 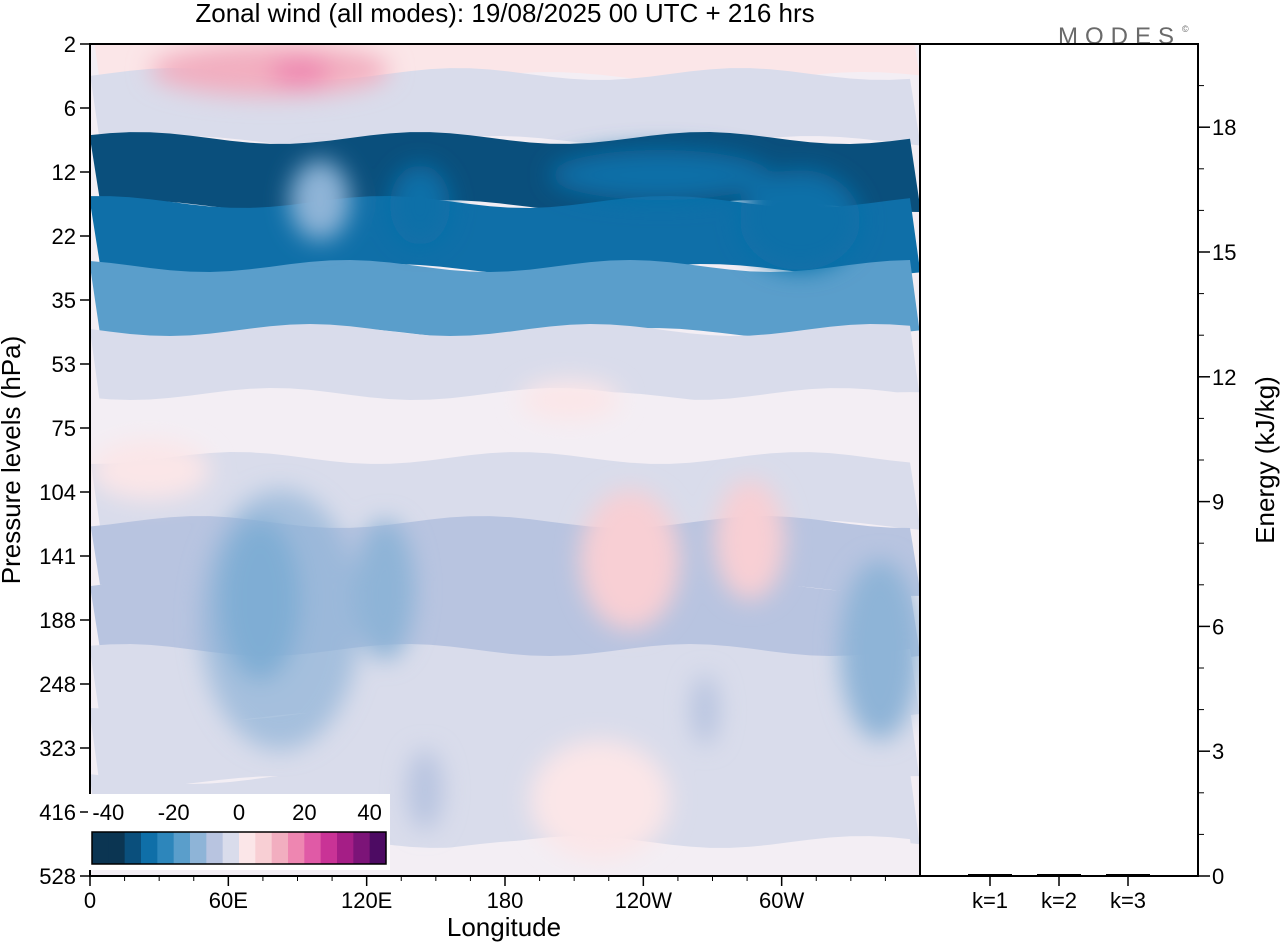 I want to click on energy-tick-label: 12, so click(x=1224, y=377).